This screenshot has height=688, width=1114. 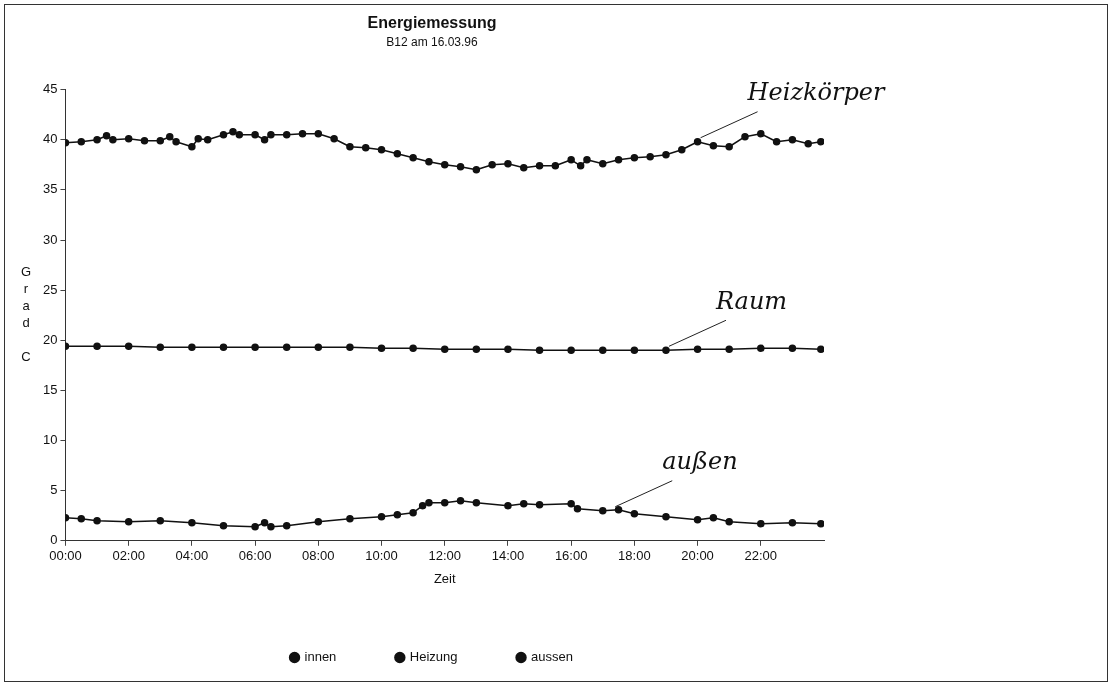 What do you see at coordinates (255, 556) in the screenshot?
I see `x-tick-label: 06:00` at bounding box center [255, 556].